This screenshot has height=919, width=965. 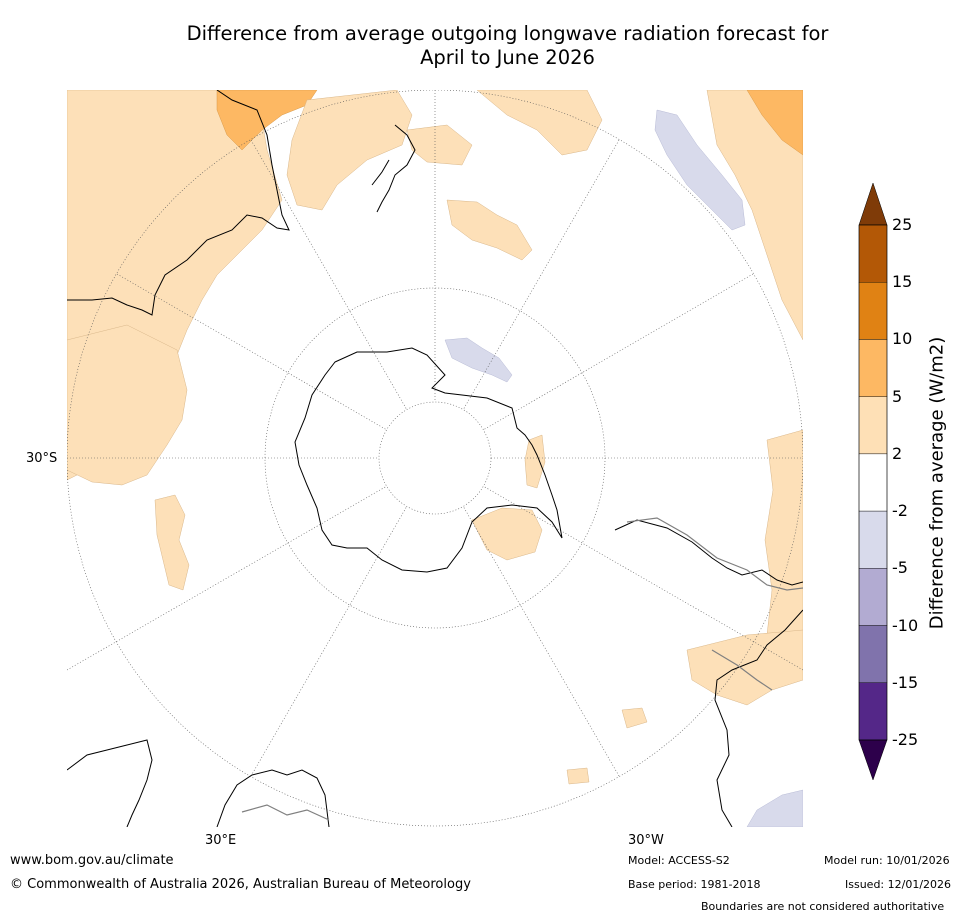 I want to click on meridian-150e, so click(x=329, y=275).